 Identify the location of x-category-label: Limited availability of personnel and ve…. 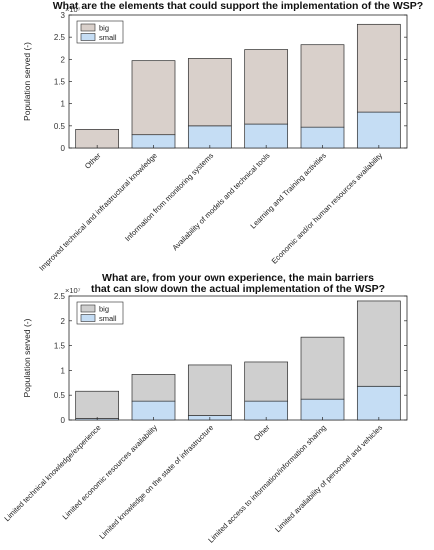
(328, 478).